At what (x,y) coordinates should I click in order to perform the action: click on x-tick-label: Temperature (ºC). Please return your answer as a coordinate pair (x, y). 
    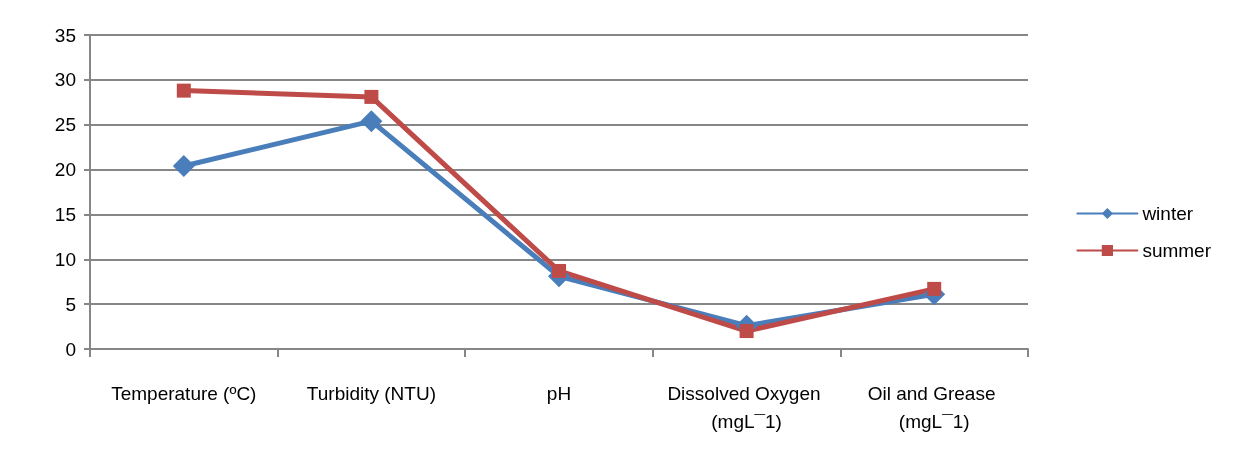
    Looking at the image, I should click on (184, 393).